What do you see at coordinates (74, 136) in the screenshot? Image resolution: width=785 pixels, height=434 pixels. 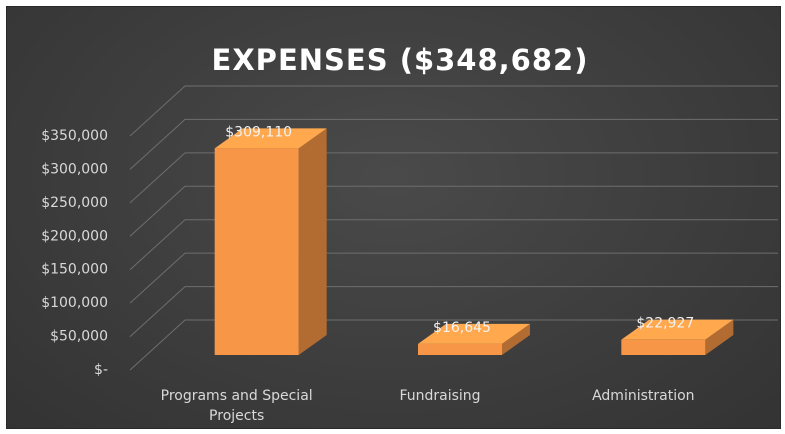 I see `y-tick-label: $350,000` at bounding box center [74, 136].